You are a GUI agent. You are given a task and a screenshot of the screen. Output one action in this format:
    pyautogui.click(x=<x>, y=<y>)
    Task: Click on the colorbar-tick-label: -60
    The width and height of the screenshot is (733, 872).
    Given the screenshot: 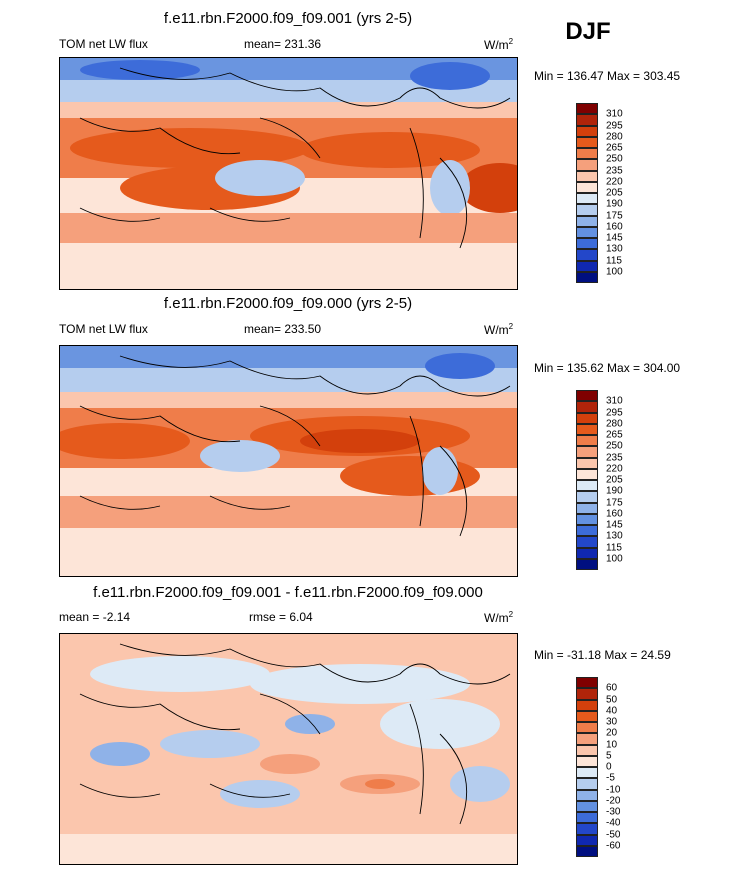 What is the action you would take?
    pyautogui.click(x=613, y=846)
    